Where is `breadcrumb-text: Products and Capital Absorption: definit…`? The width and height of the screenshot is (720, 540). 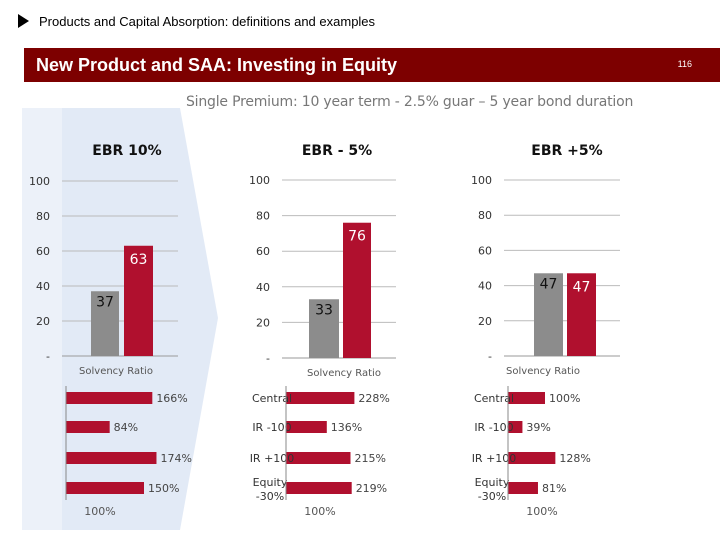
breadcrumb-text: Products and Capital Absorption: definit… is located at coordinates (207, 21).